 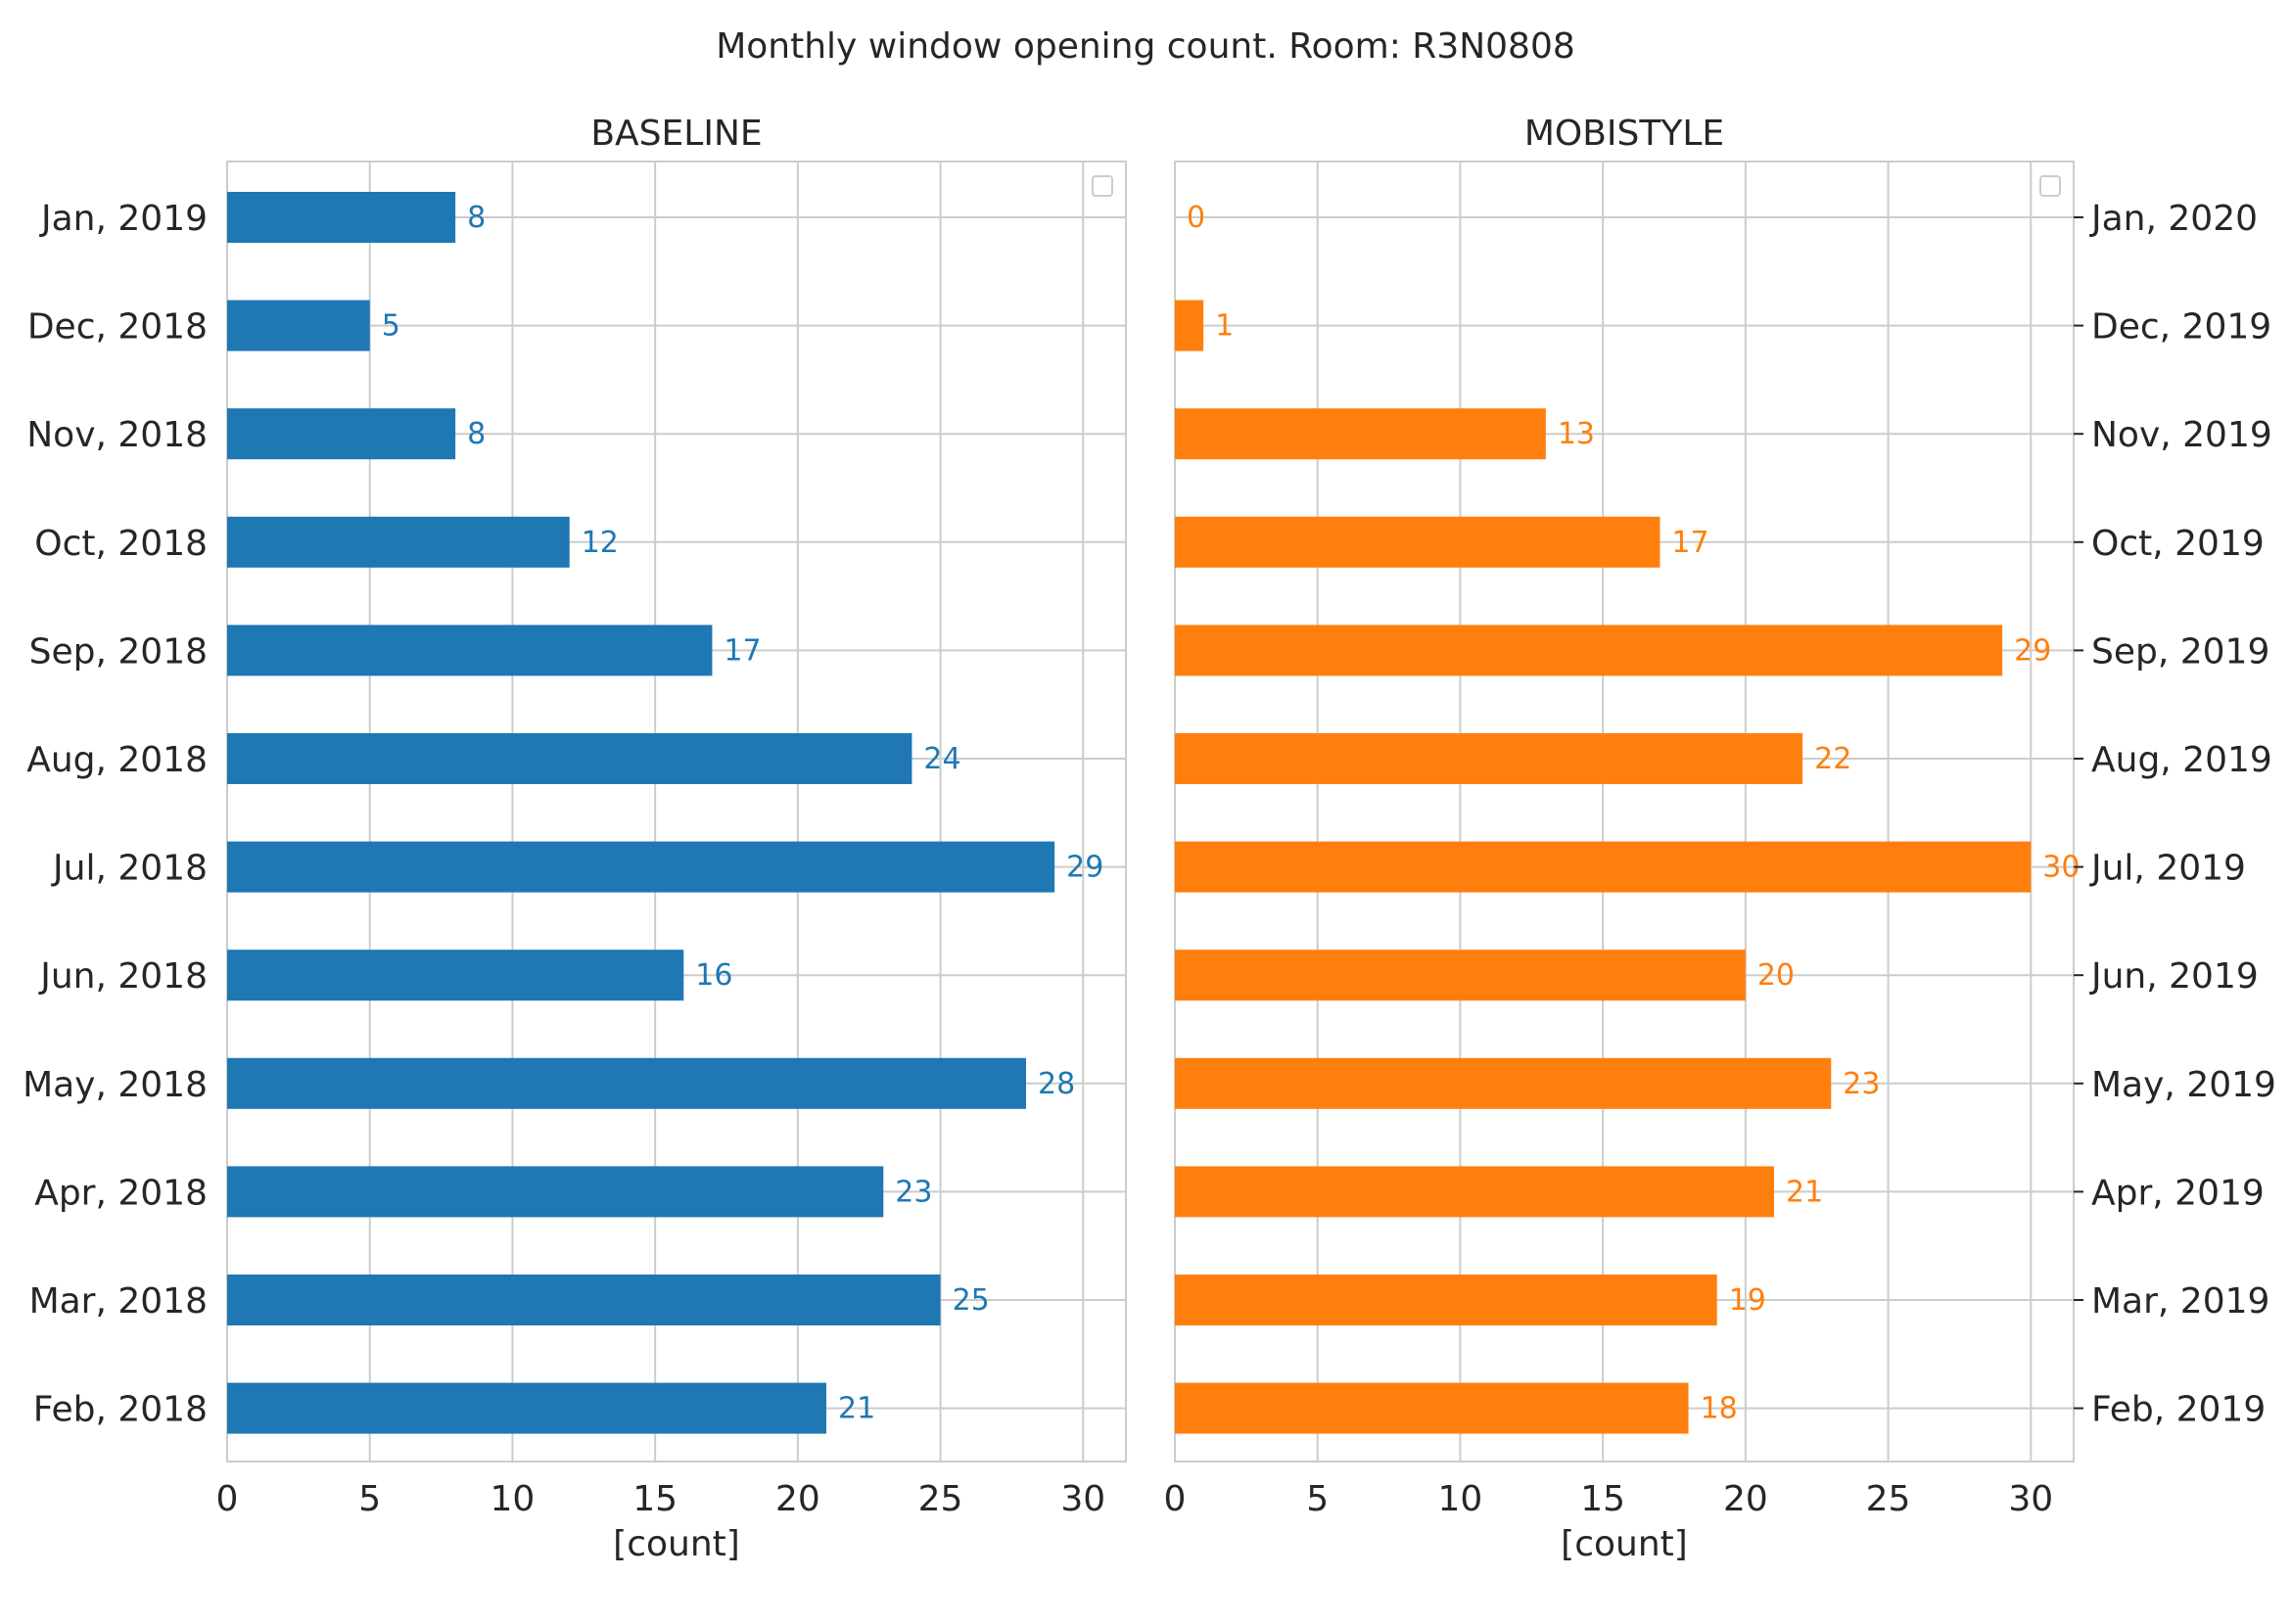 What do you see at coordinates (120, 1410) in the screenshot?
I see `baseline-category-label: Feb, 2018` at bounding box center [120, 1410].